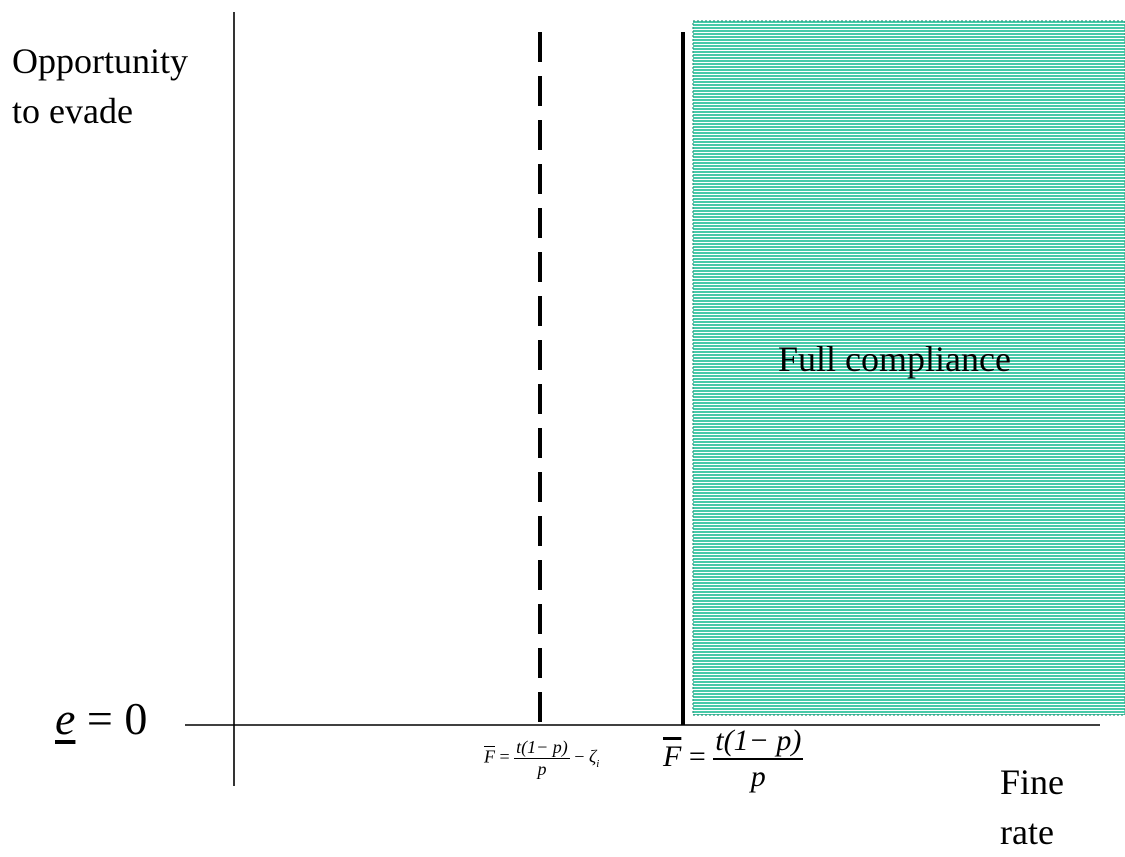 The height and width of the screenshot is (857, 1125). I want to click on x-axis-label: Fine rate, so click(1032, 807).